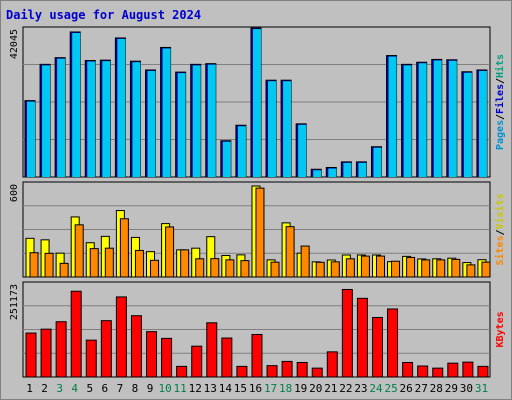 The image size is (512, 400). I want to click on x-tick-label: 6, so click(105, 388).